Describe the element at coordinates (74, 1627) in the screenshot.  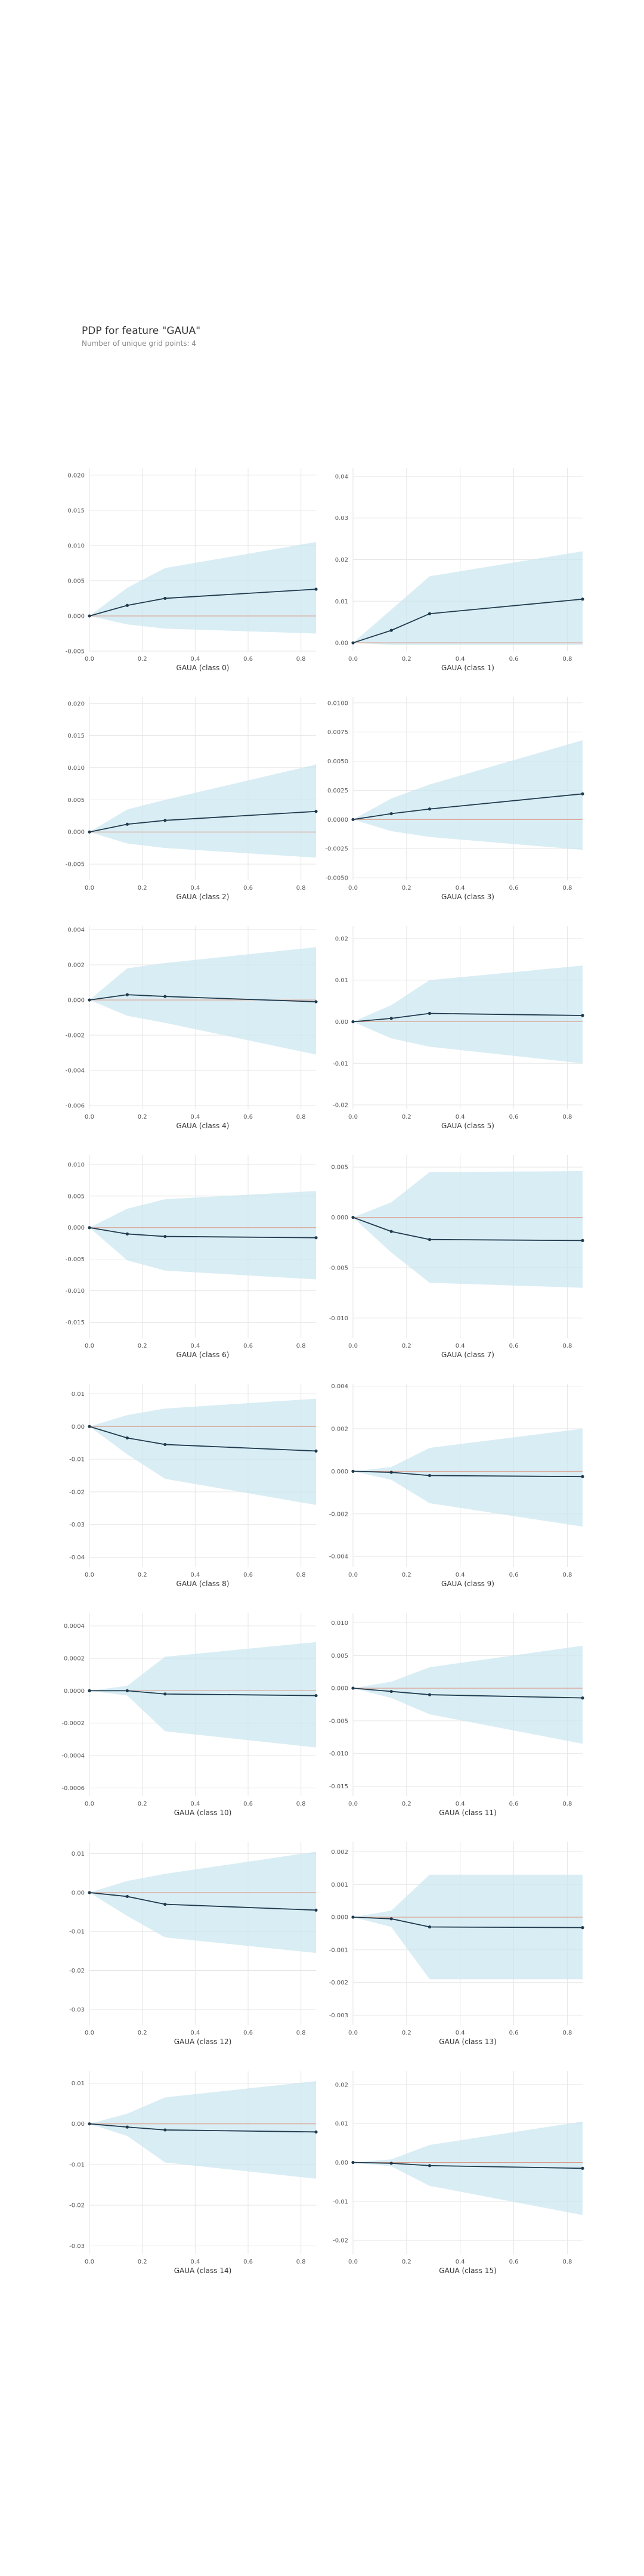
I see `y-tick-label: 0.0004` at that location.